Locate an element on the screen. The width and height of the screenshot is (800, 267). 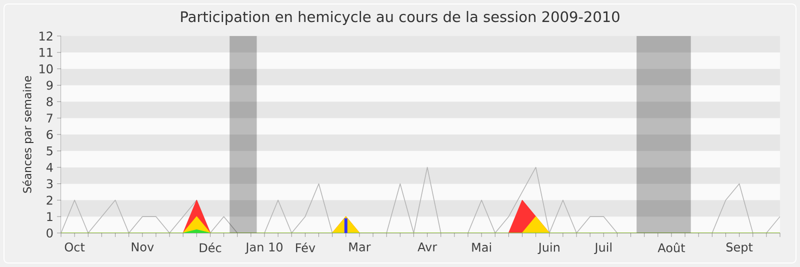
x-tick-label: Déc is located at coordinates (211, 247).